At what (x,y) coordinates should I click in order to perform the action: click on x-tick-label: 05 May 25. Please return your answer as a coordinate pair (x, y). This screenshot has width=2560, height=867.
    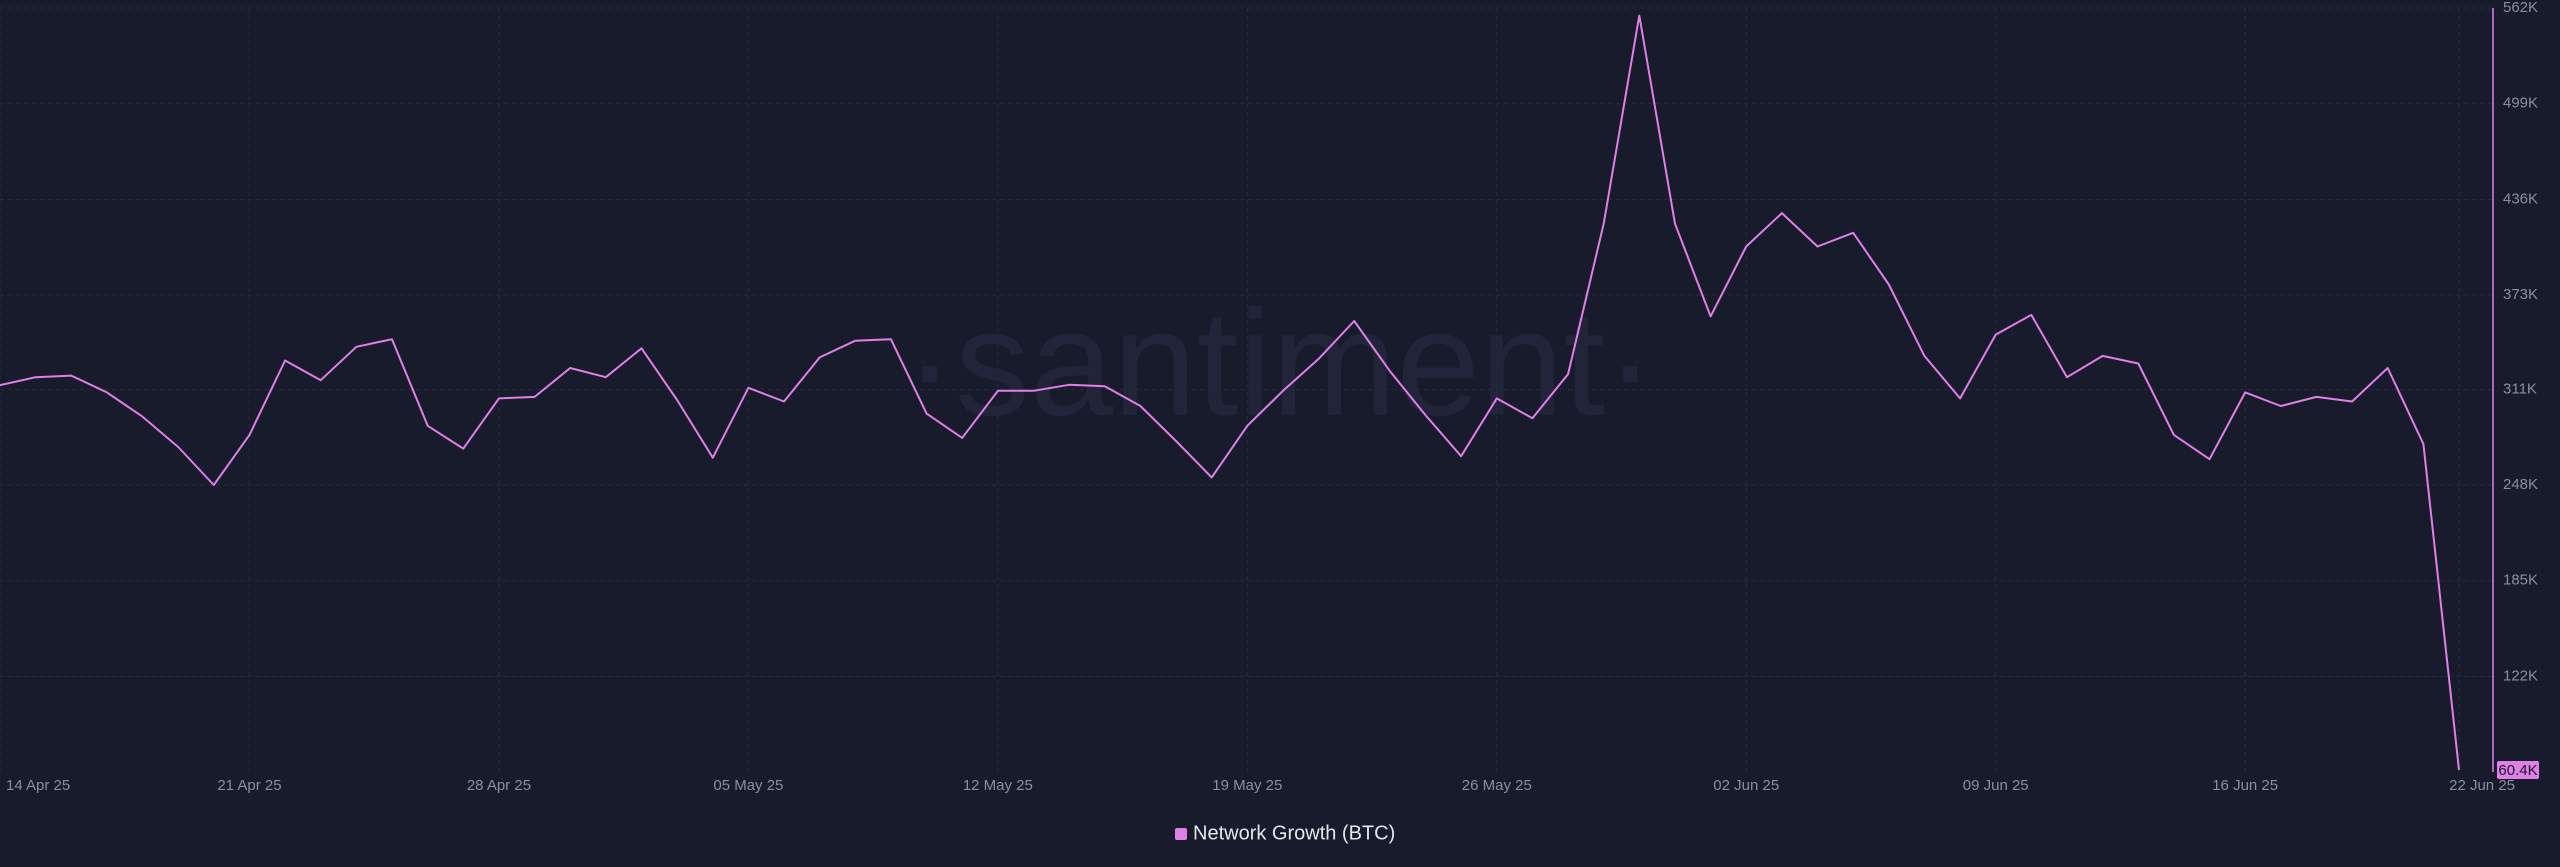
    Looking at the image, I should click on (748, 785).